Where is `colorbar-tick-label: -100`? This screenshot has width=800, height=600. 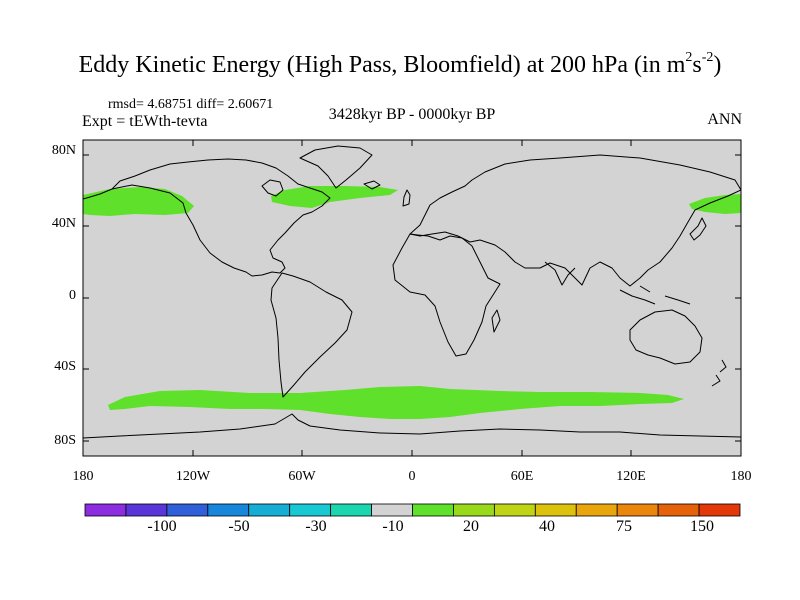 colorbar-tick-label: -100 is located at coordinates (162, 526).